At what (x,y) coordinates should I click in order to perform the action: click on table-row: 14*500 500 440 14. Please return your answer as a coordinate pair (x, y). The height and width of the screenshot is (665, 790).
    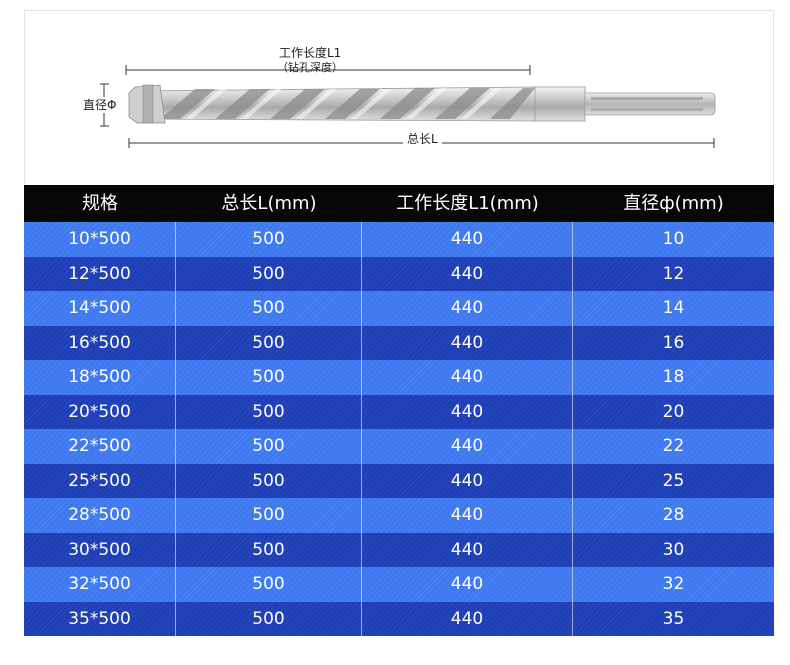
    Looking at the image, I should click on (399, 308).